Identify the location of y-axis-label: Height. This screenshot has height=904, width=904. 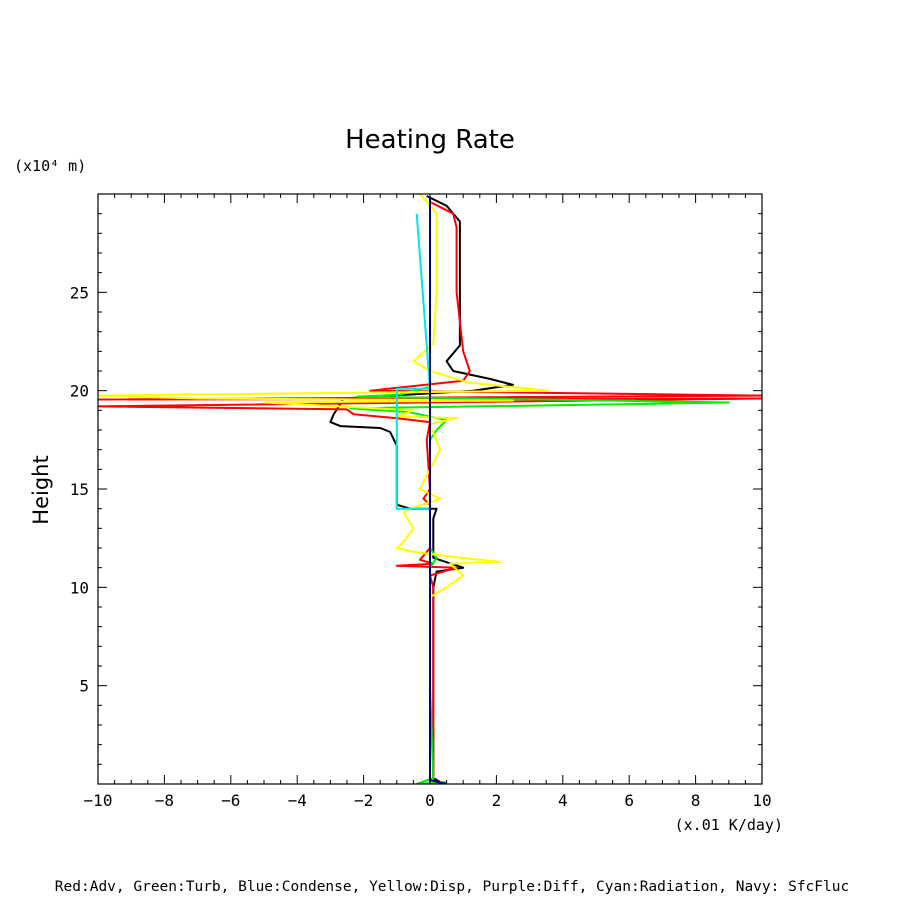
(41, 489).